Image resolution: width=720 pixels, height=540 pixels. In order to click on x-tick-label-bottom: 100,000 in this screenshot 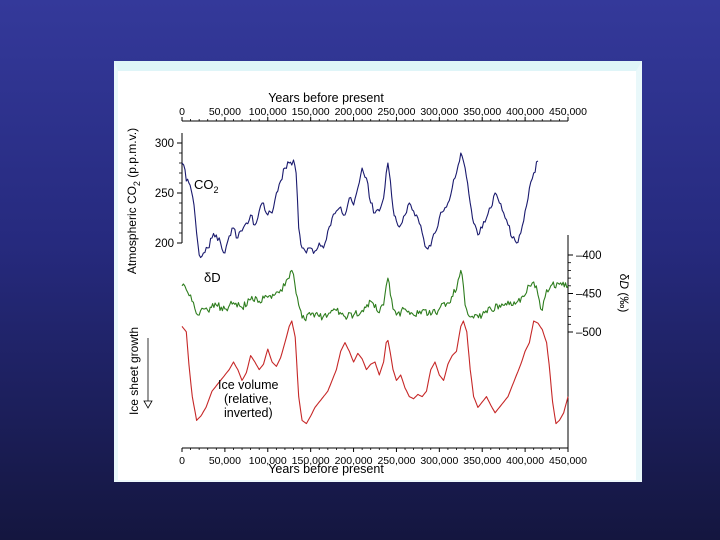, I will do `click(268, 461)`.